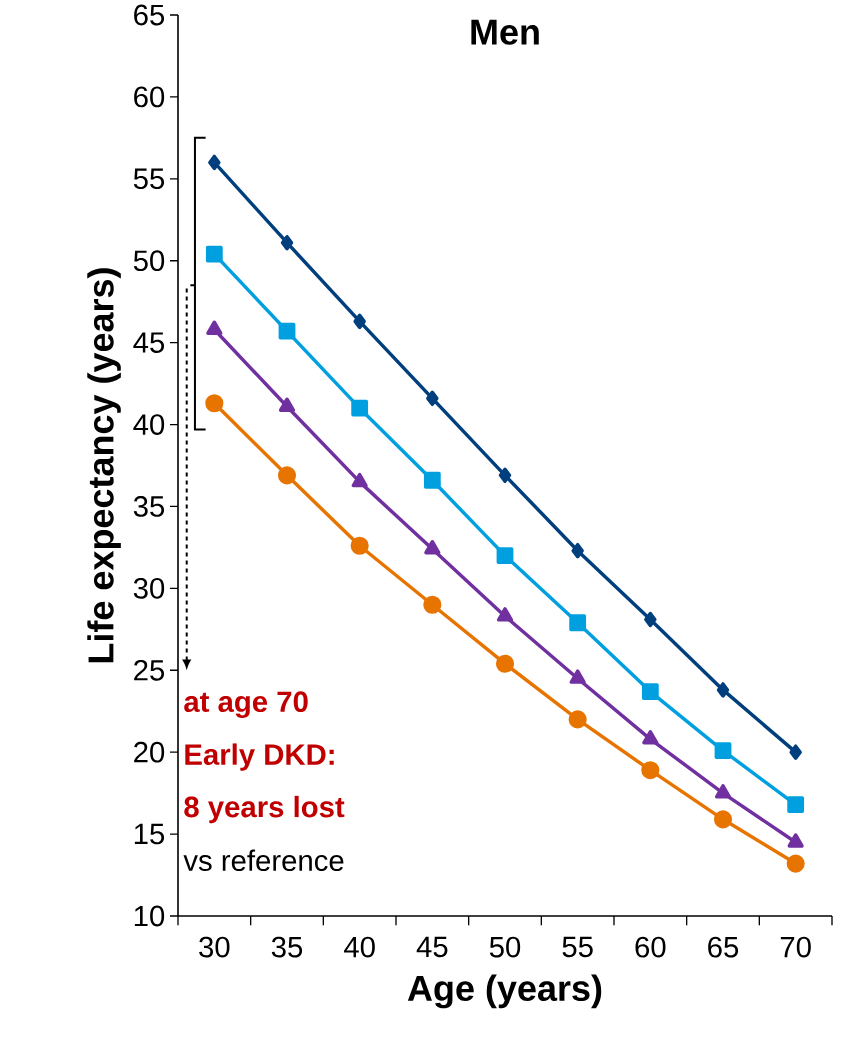  Describe the element at coordinates (259, 757) in the screenshot. I see `annotation: Early DKD:` at that location.